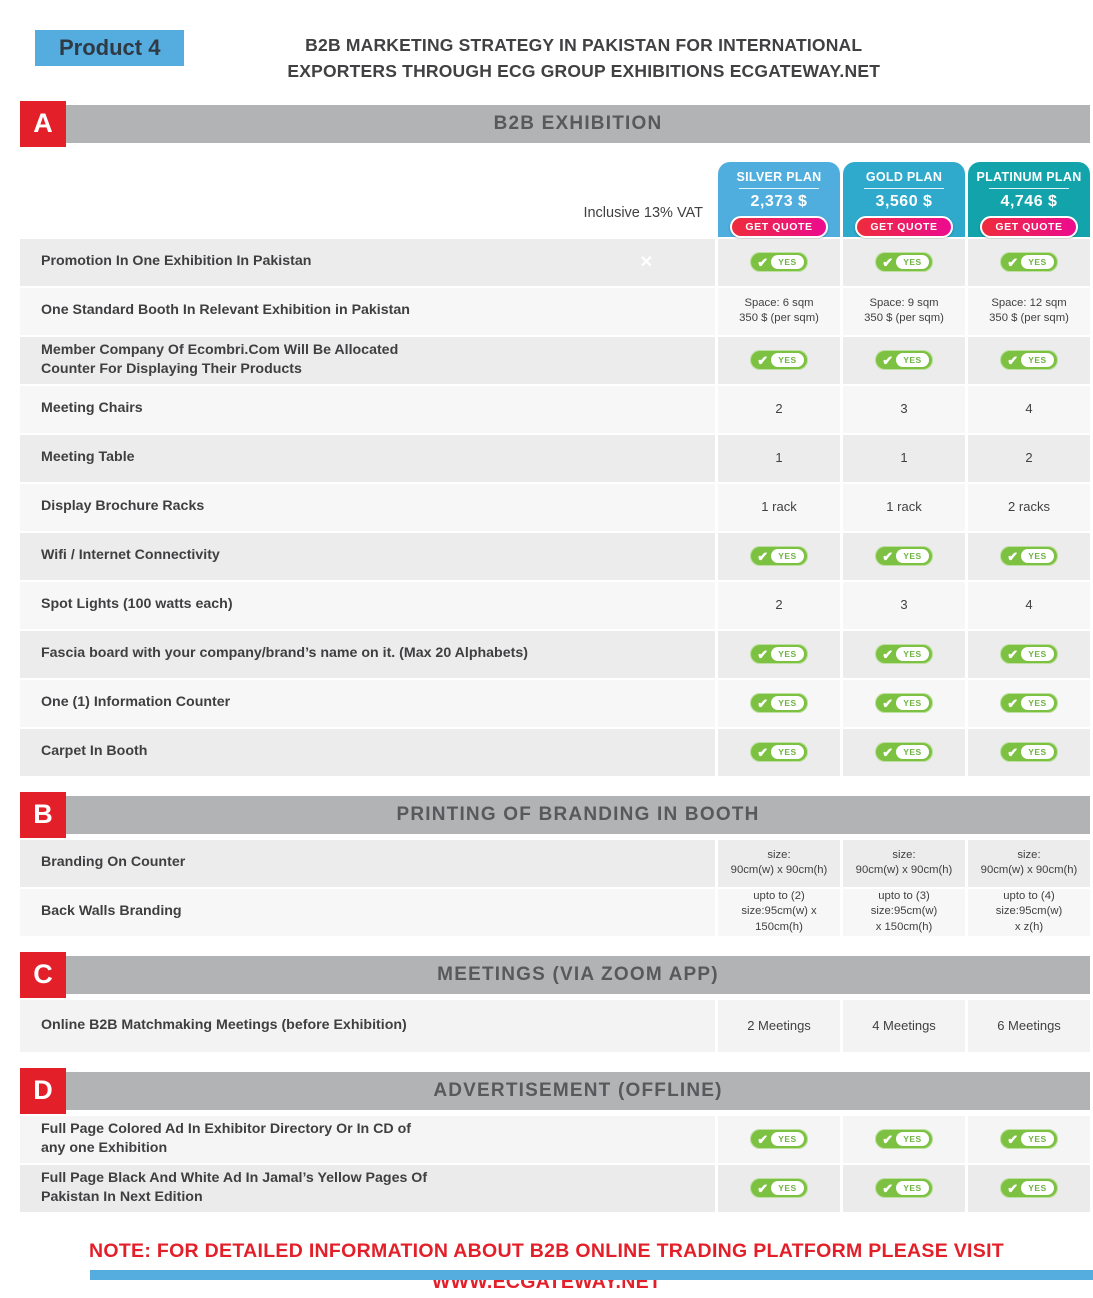 The height and width of the screenshot is (1298, 1093). I want to click on product-label: Product 4, so click(110, 48).